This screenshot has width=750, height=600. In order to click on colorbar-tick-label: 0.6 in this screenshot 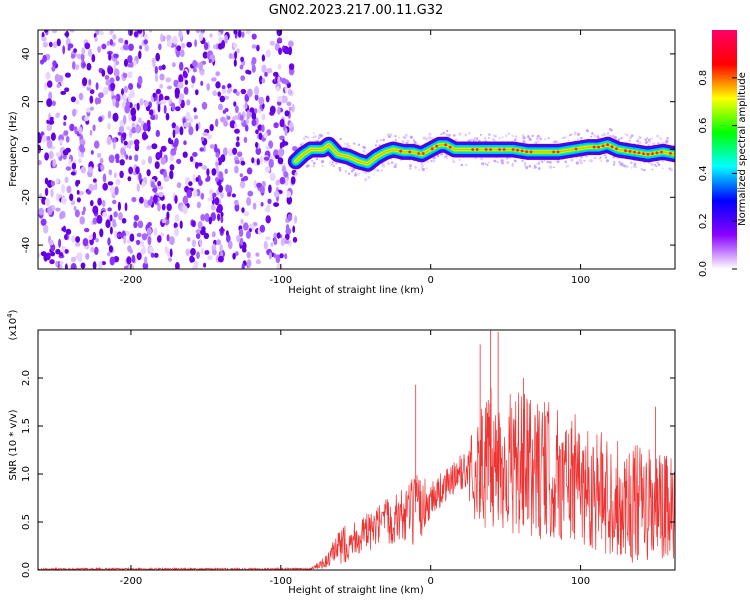, I will do `click(703, 126)`.